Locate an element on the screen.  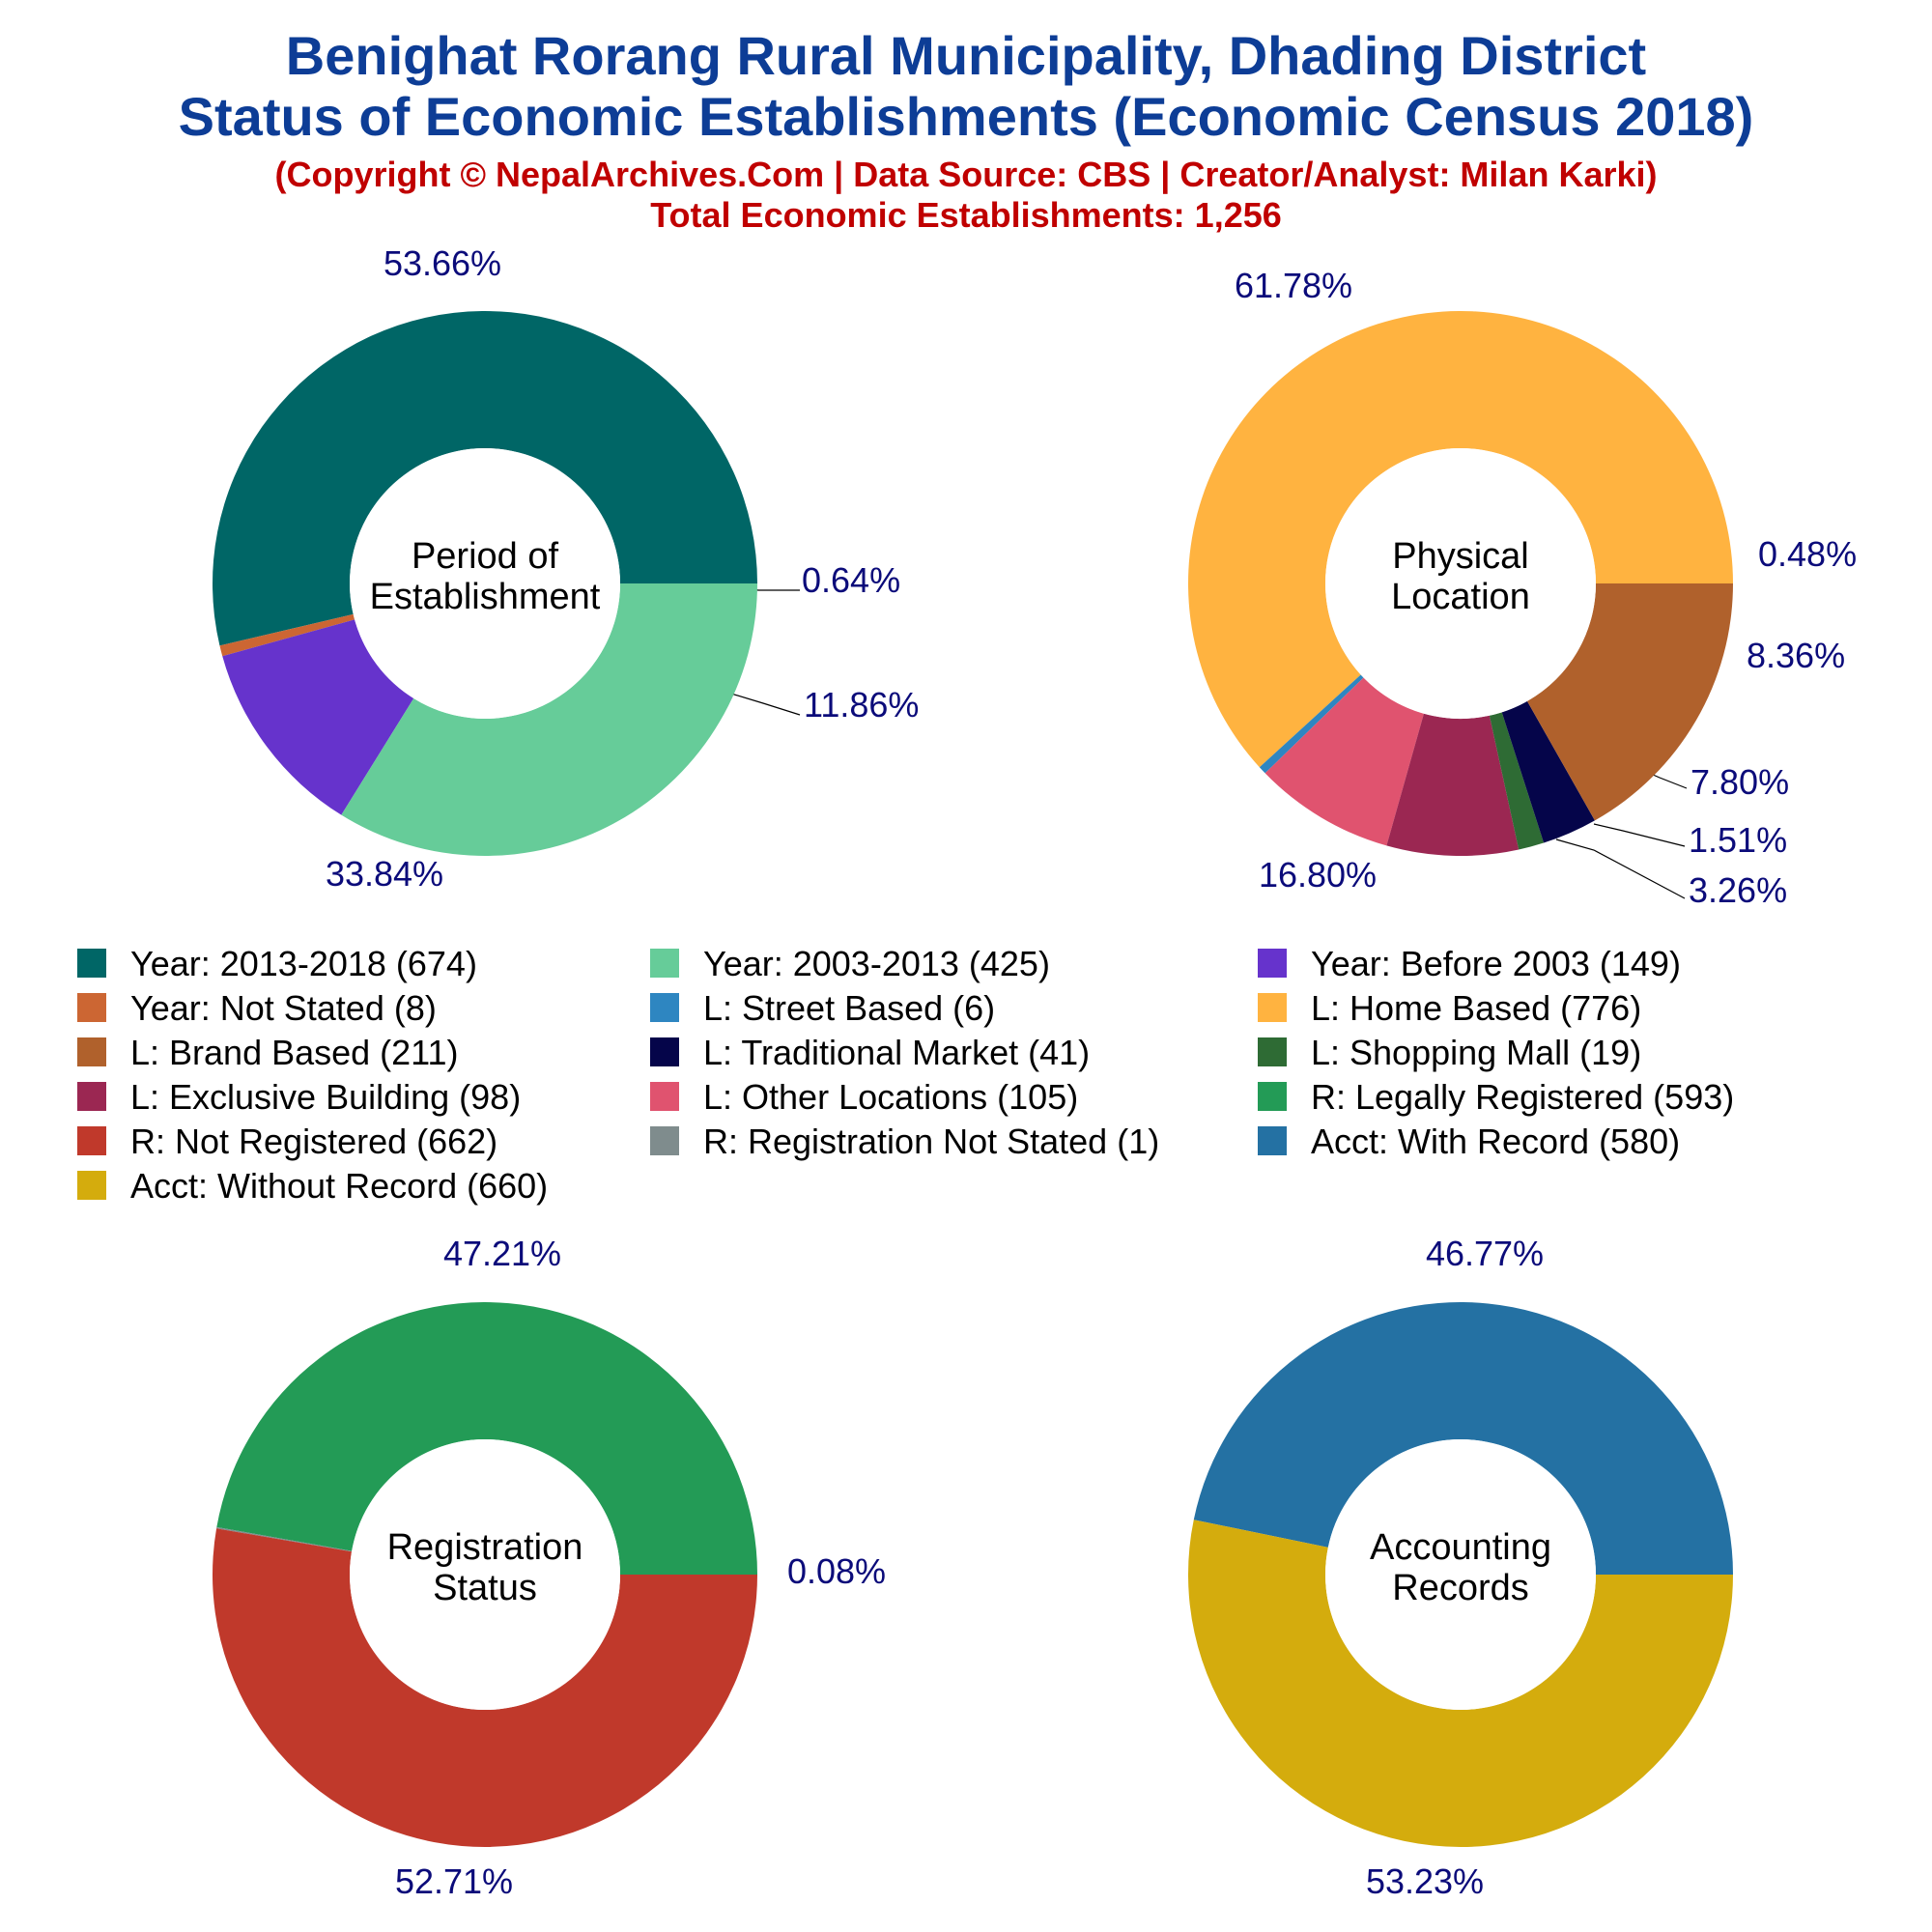
slice-percent-label: 16.80% is located at coordinates (1318, 875).